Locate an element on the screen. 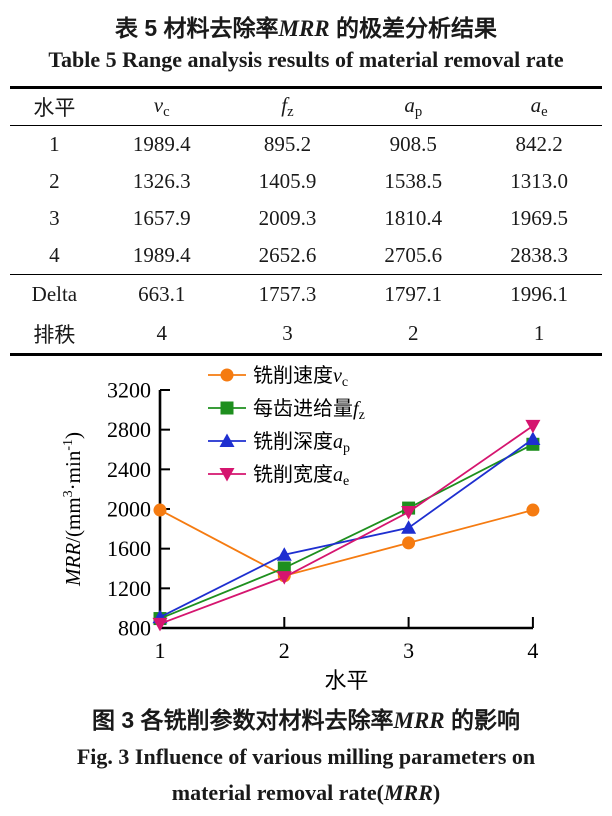  table-row: 2 1326.3 1405.9 1538.5 1313.0 is located at coordinates (306, 181).